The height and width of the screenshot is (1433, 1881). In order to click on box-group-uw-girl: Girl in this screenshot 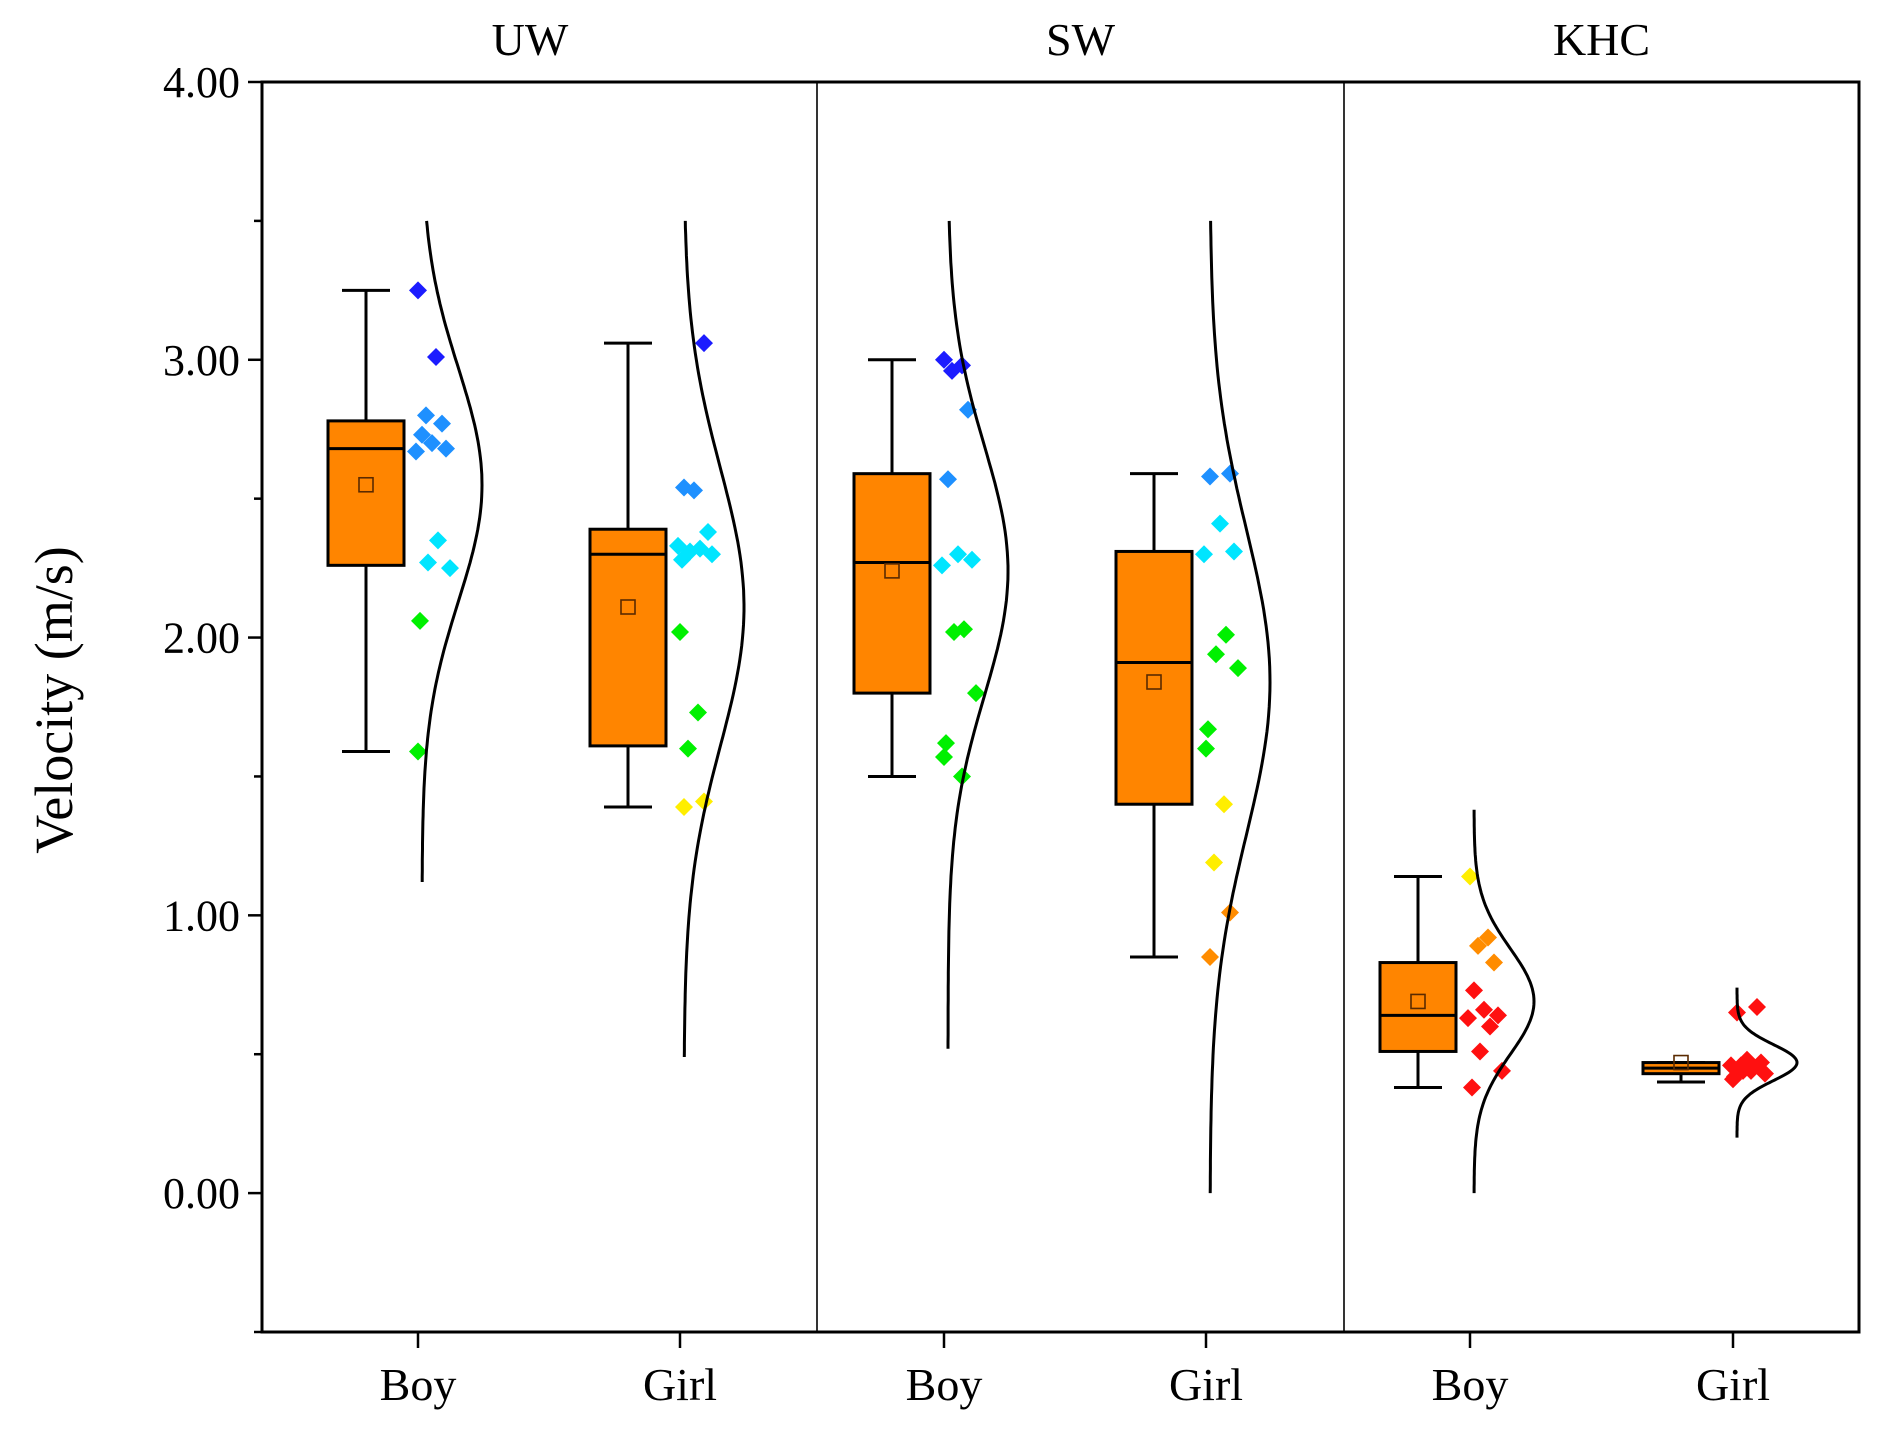, I will do `click(667, 815)`.